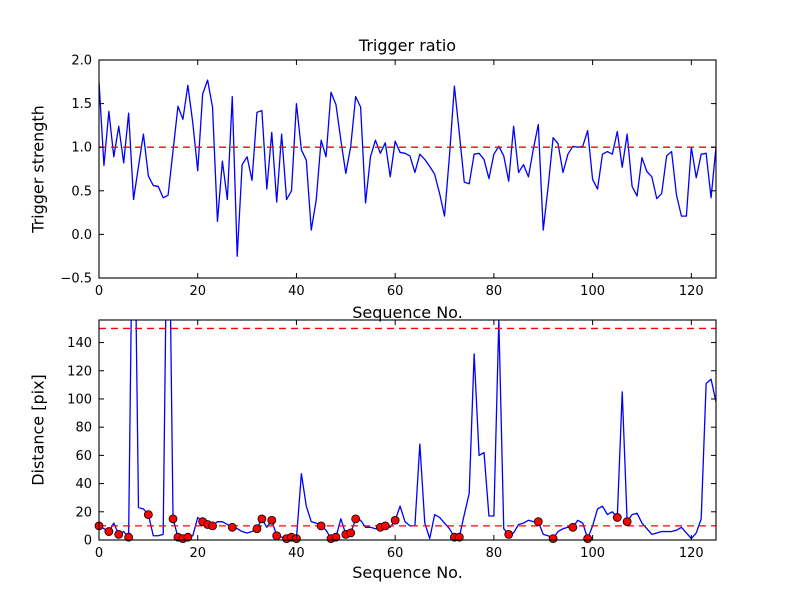 The height and width of the screenshot is (600, 800). I want to click on y-tick-label: 20, so click(83, 512).